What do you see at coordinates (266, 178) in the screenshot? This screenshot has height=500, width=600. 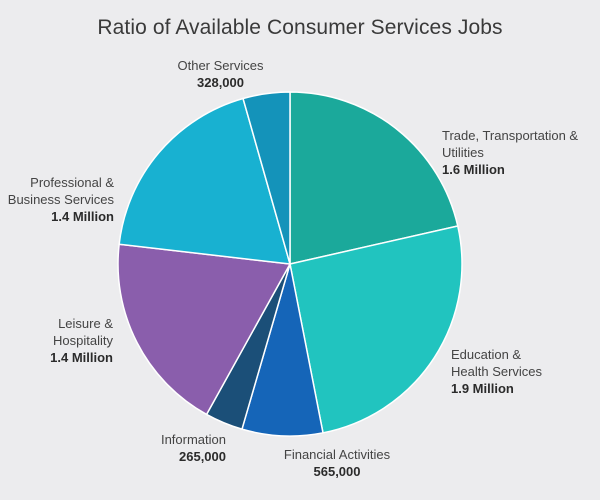 I see `pie-slice-other-services` at bounding box center [266, 178].